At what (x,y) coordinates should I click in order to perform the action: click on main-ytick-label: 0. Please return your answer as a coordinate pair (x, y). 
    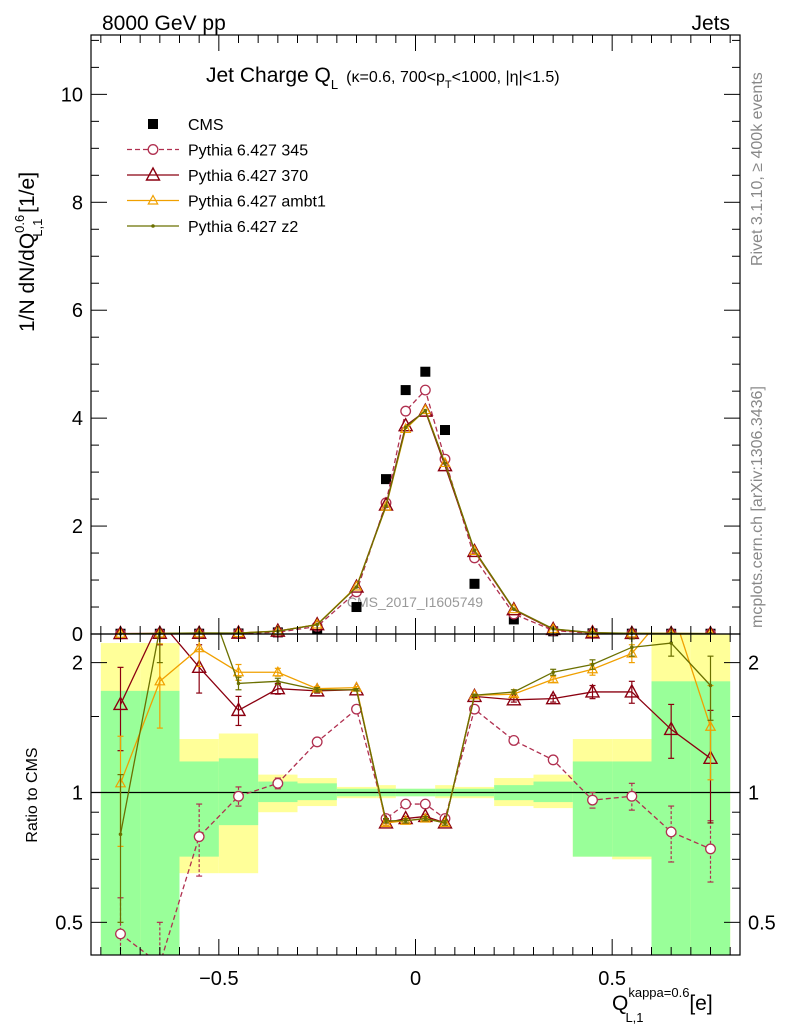
    Looking at the image, I should click on (77, 635).